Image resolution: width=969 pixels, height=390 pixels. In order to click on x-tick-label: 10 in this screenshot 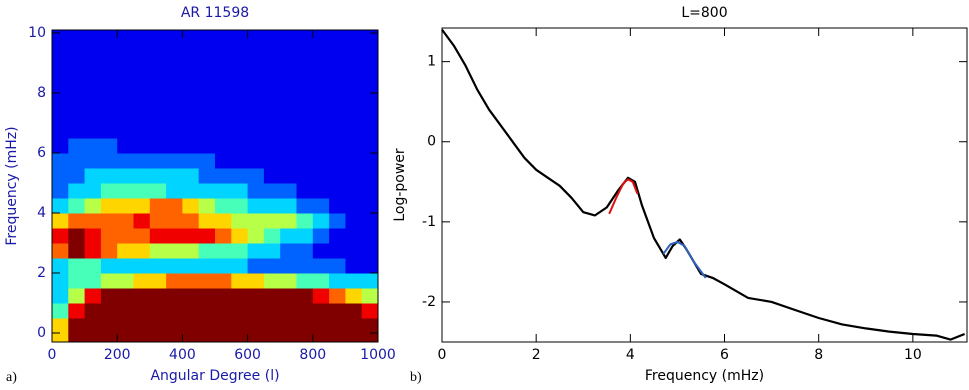, I will do `click(913, 355)`.